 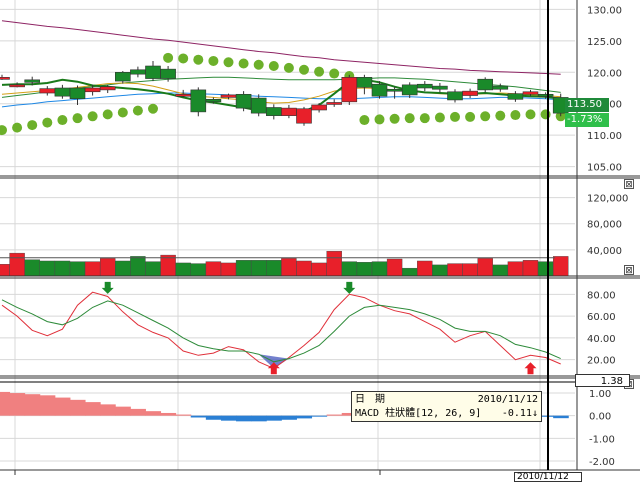 What do you see at coordinates (370, 399) in the screenshot?
I see `tooltip-date-label: 日 期` at bounding box center [370, 399].